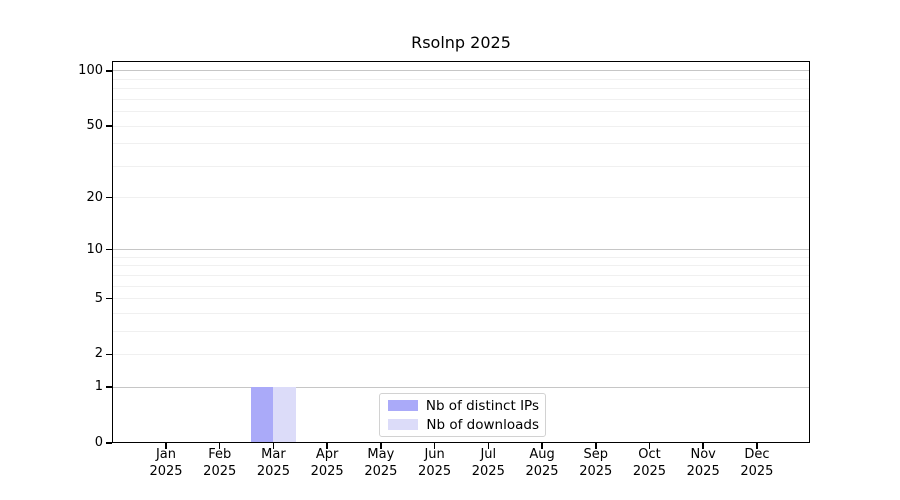 The height and width of the screenshot is (500, 900). I want to click on legend-swatch-downloads, so click(403, 424).